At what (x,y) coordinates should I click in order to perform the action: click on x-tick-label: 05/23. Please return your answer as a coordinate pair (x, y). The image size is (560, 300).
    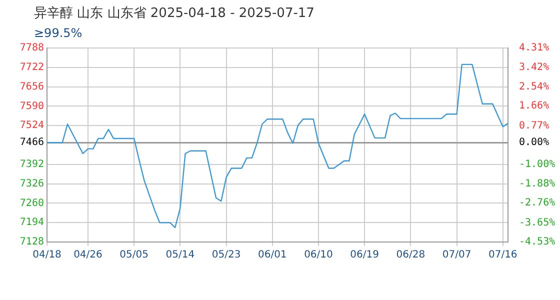
    Looking at the image, I should click on (226, 255).